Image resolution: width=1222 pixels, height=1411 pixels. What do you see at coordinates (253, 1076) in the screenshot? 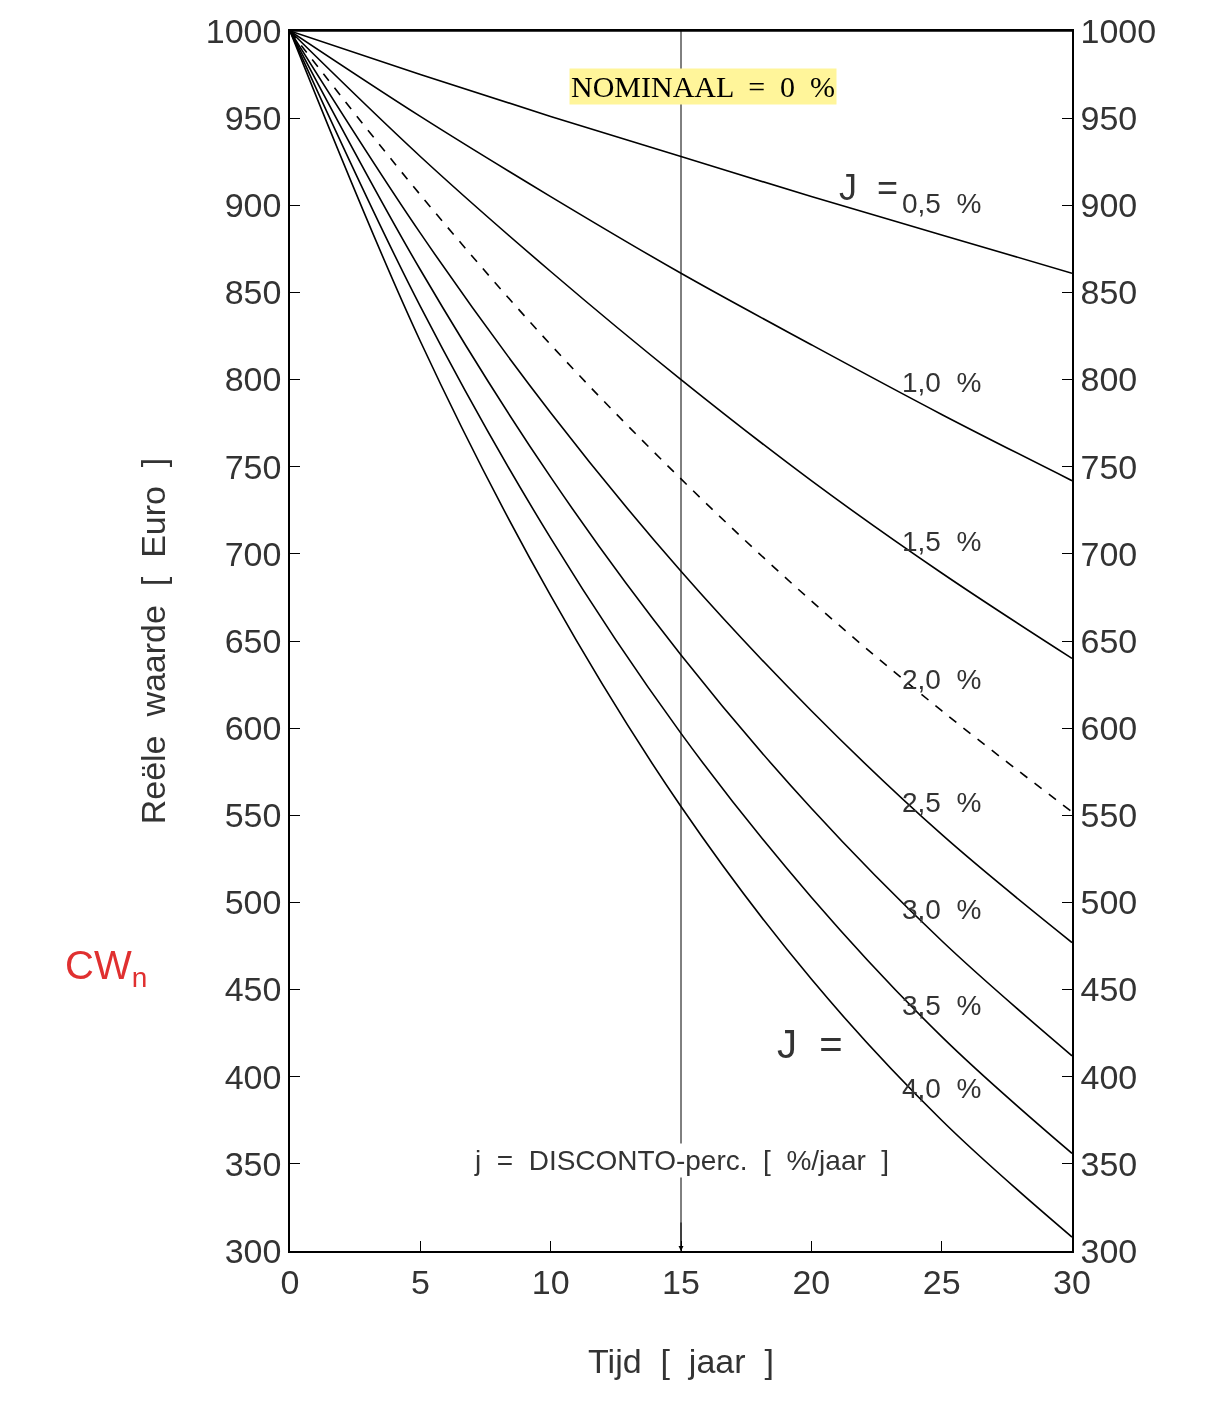
I see `y-tick-label: 400` at bounding box center [253, 1076].